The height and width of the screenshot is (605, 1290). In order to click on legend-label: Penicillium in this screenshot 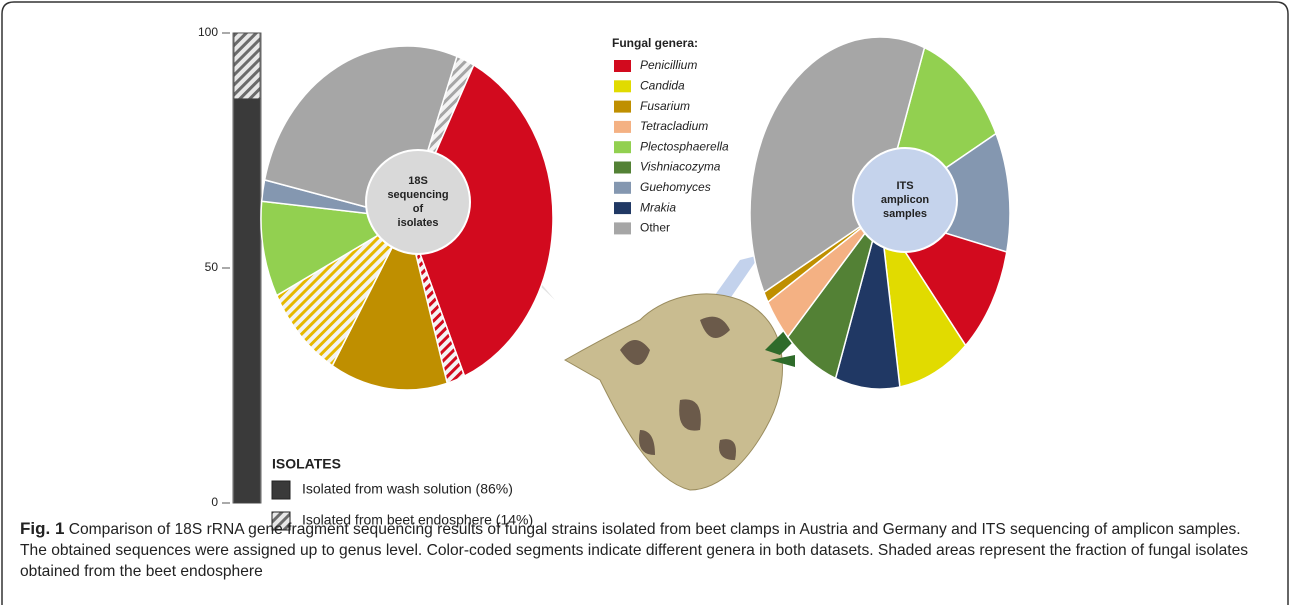, I will do `click(668, 65)`.